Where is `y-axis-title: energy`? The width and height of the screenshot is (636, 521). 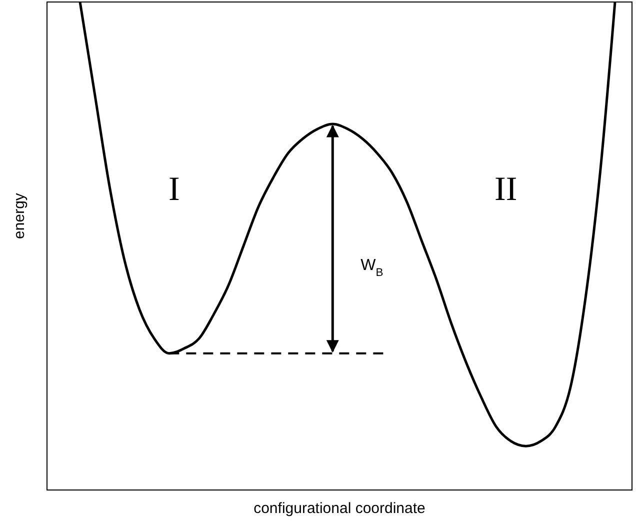 y-axis-title: energy is located at coordinates (19, 215).